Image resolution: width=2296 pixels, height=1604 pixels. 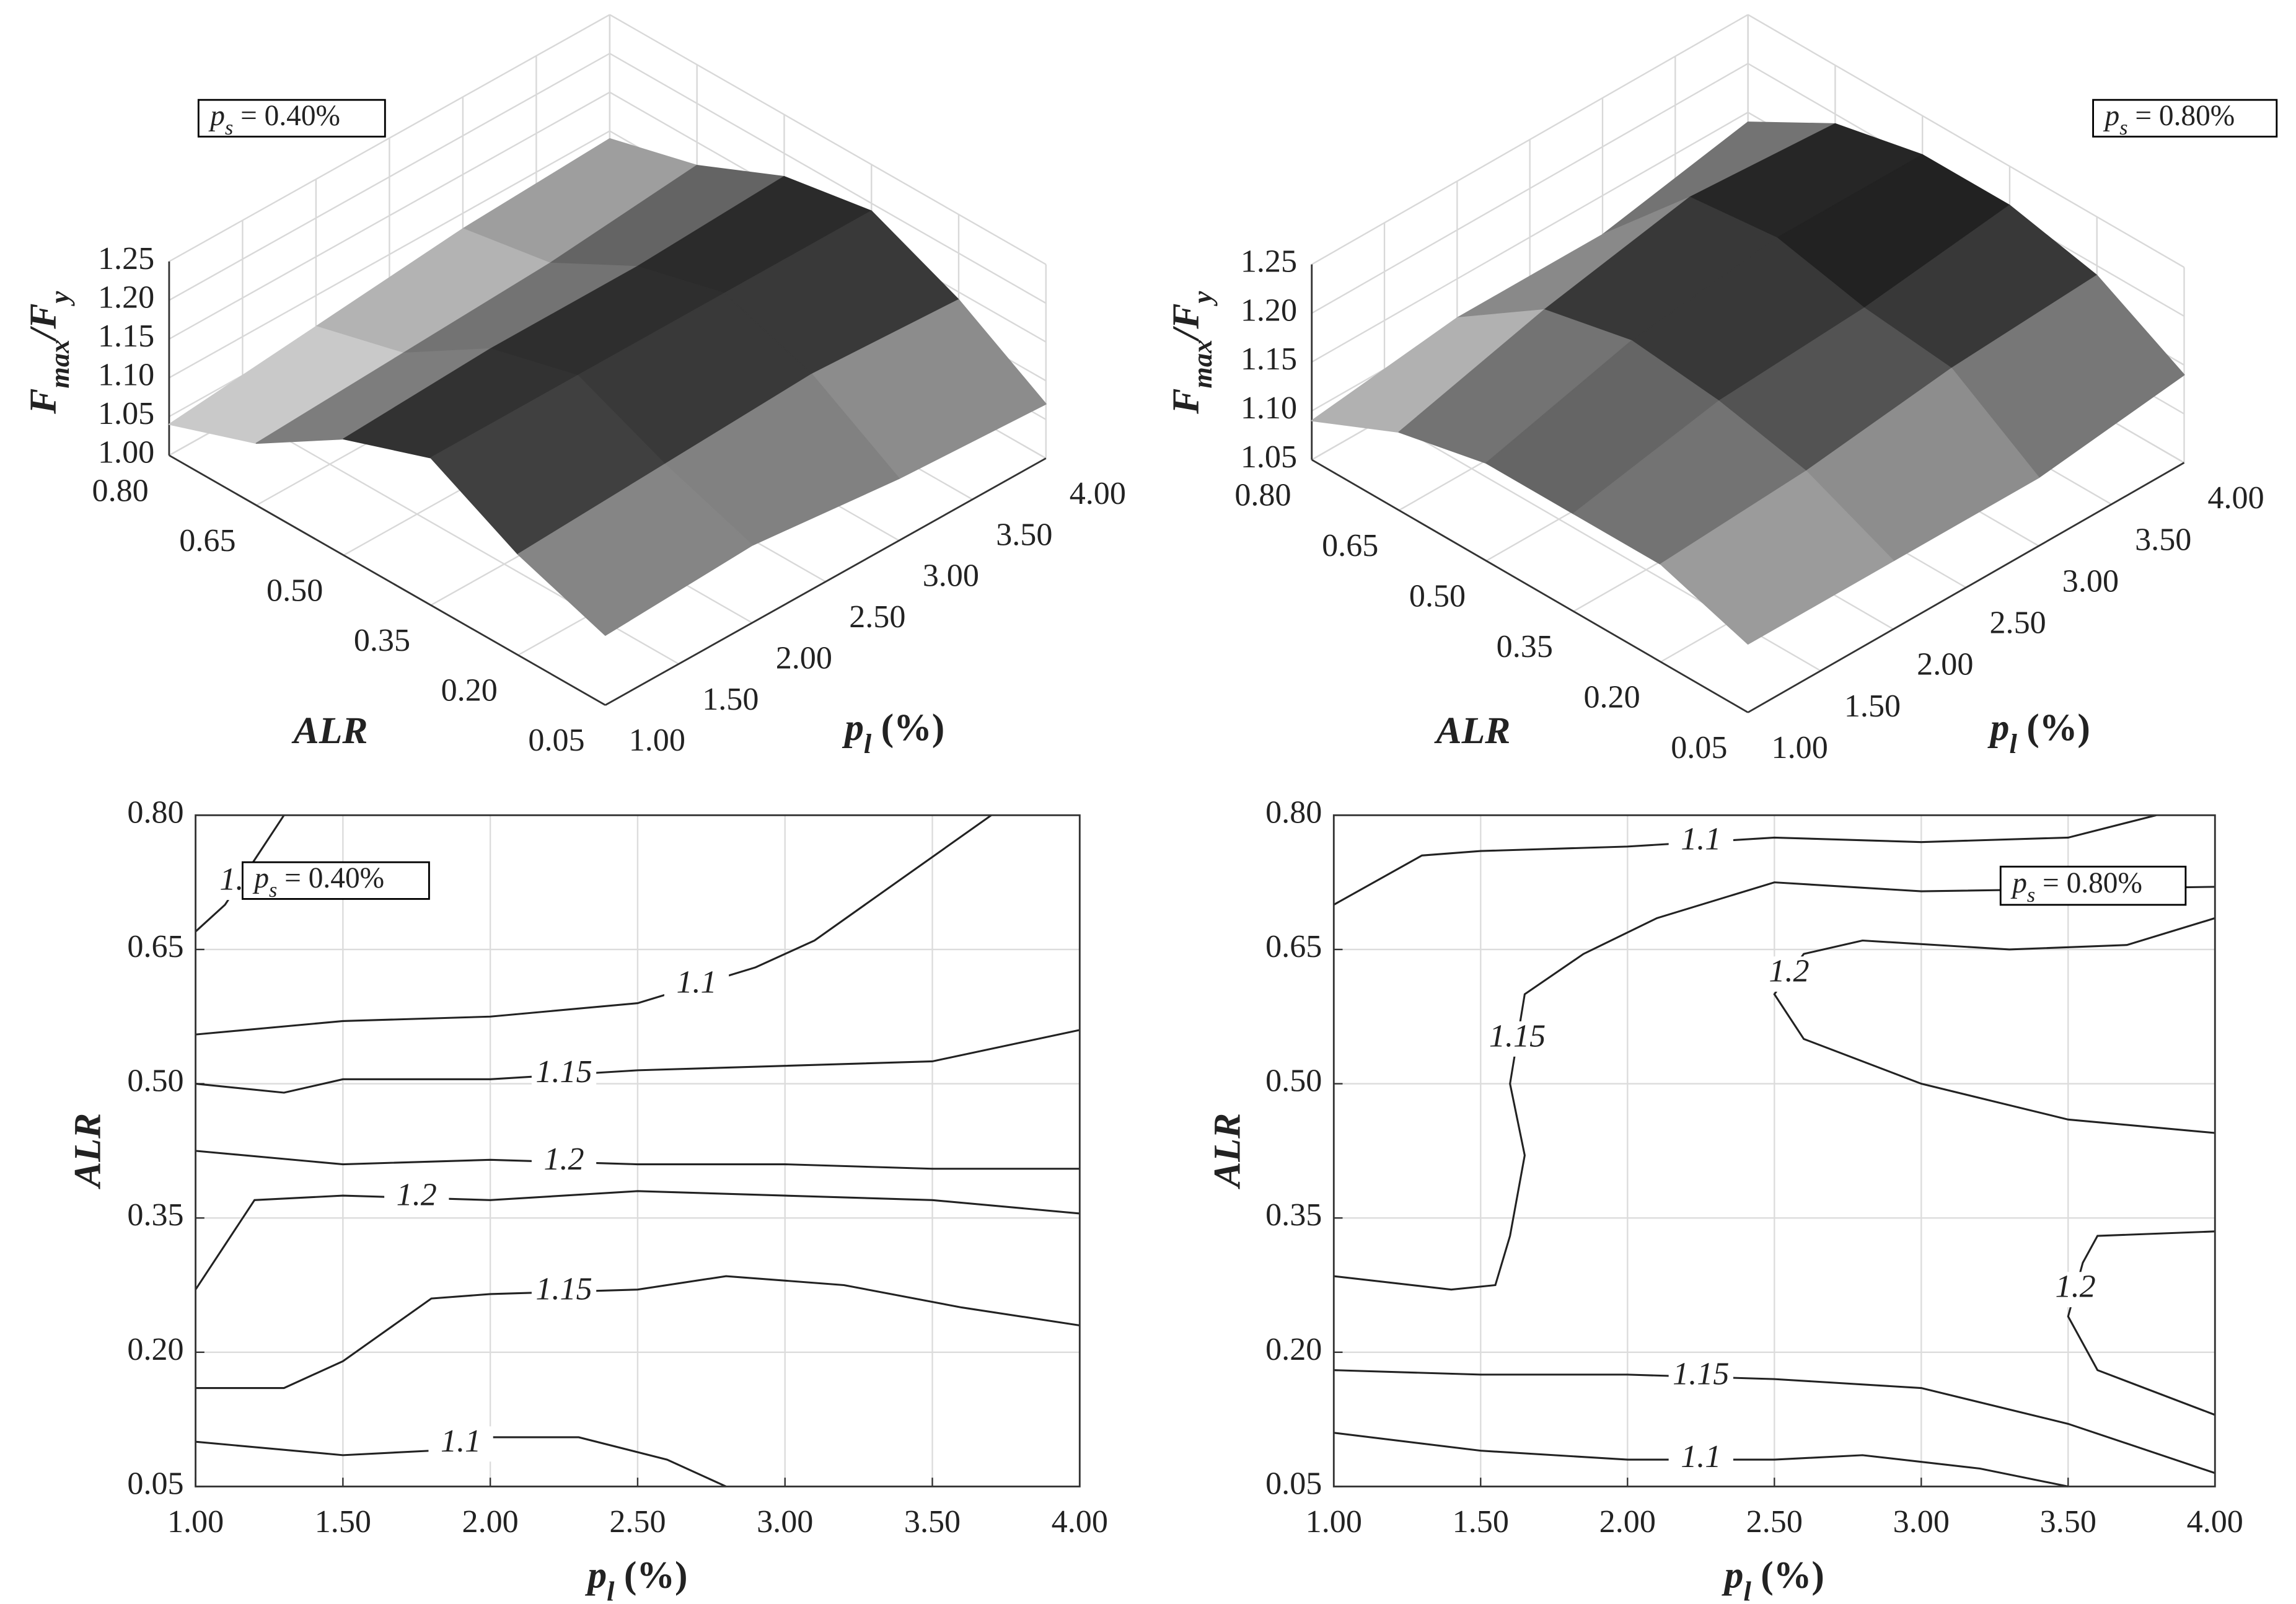 What do you see at coordinates (1269, 262) in the screenshot?
I see `z-tick-label: 1.25` at bounding box center [1269, 262].